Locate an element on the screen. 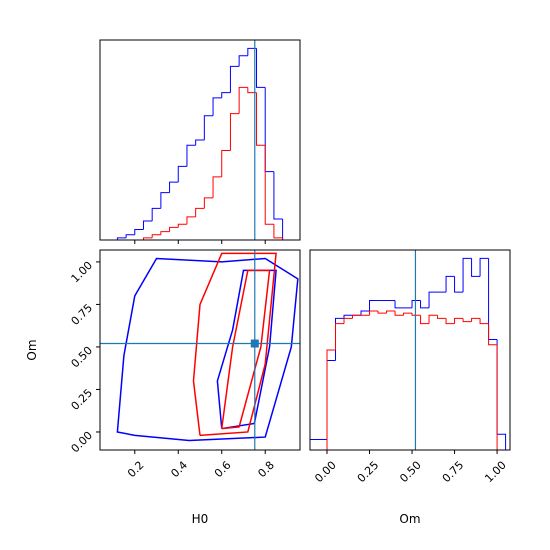 This screenshot has height=550, width=550. x-tick-label: 0.2 is located at coordinates (136, 470).